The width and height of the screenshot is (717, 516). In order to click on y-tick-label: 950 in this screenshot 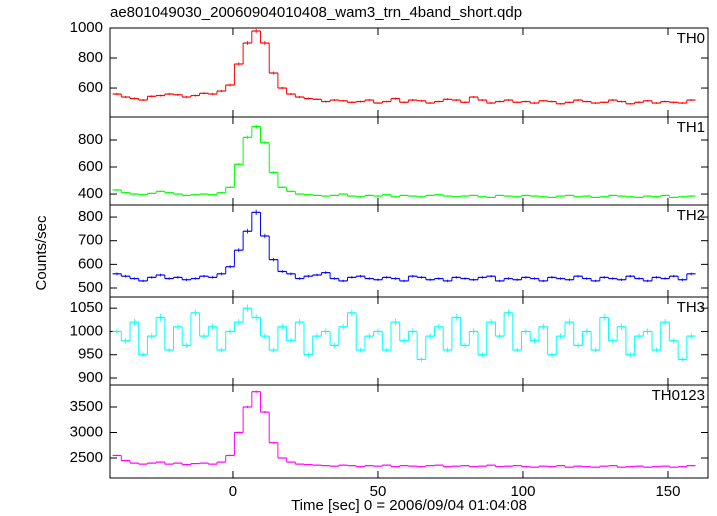, I will do `click(90, 354)`.